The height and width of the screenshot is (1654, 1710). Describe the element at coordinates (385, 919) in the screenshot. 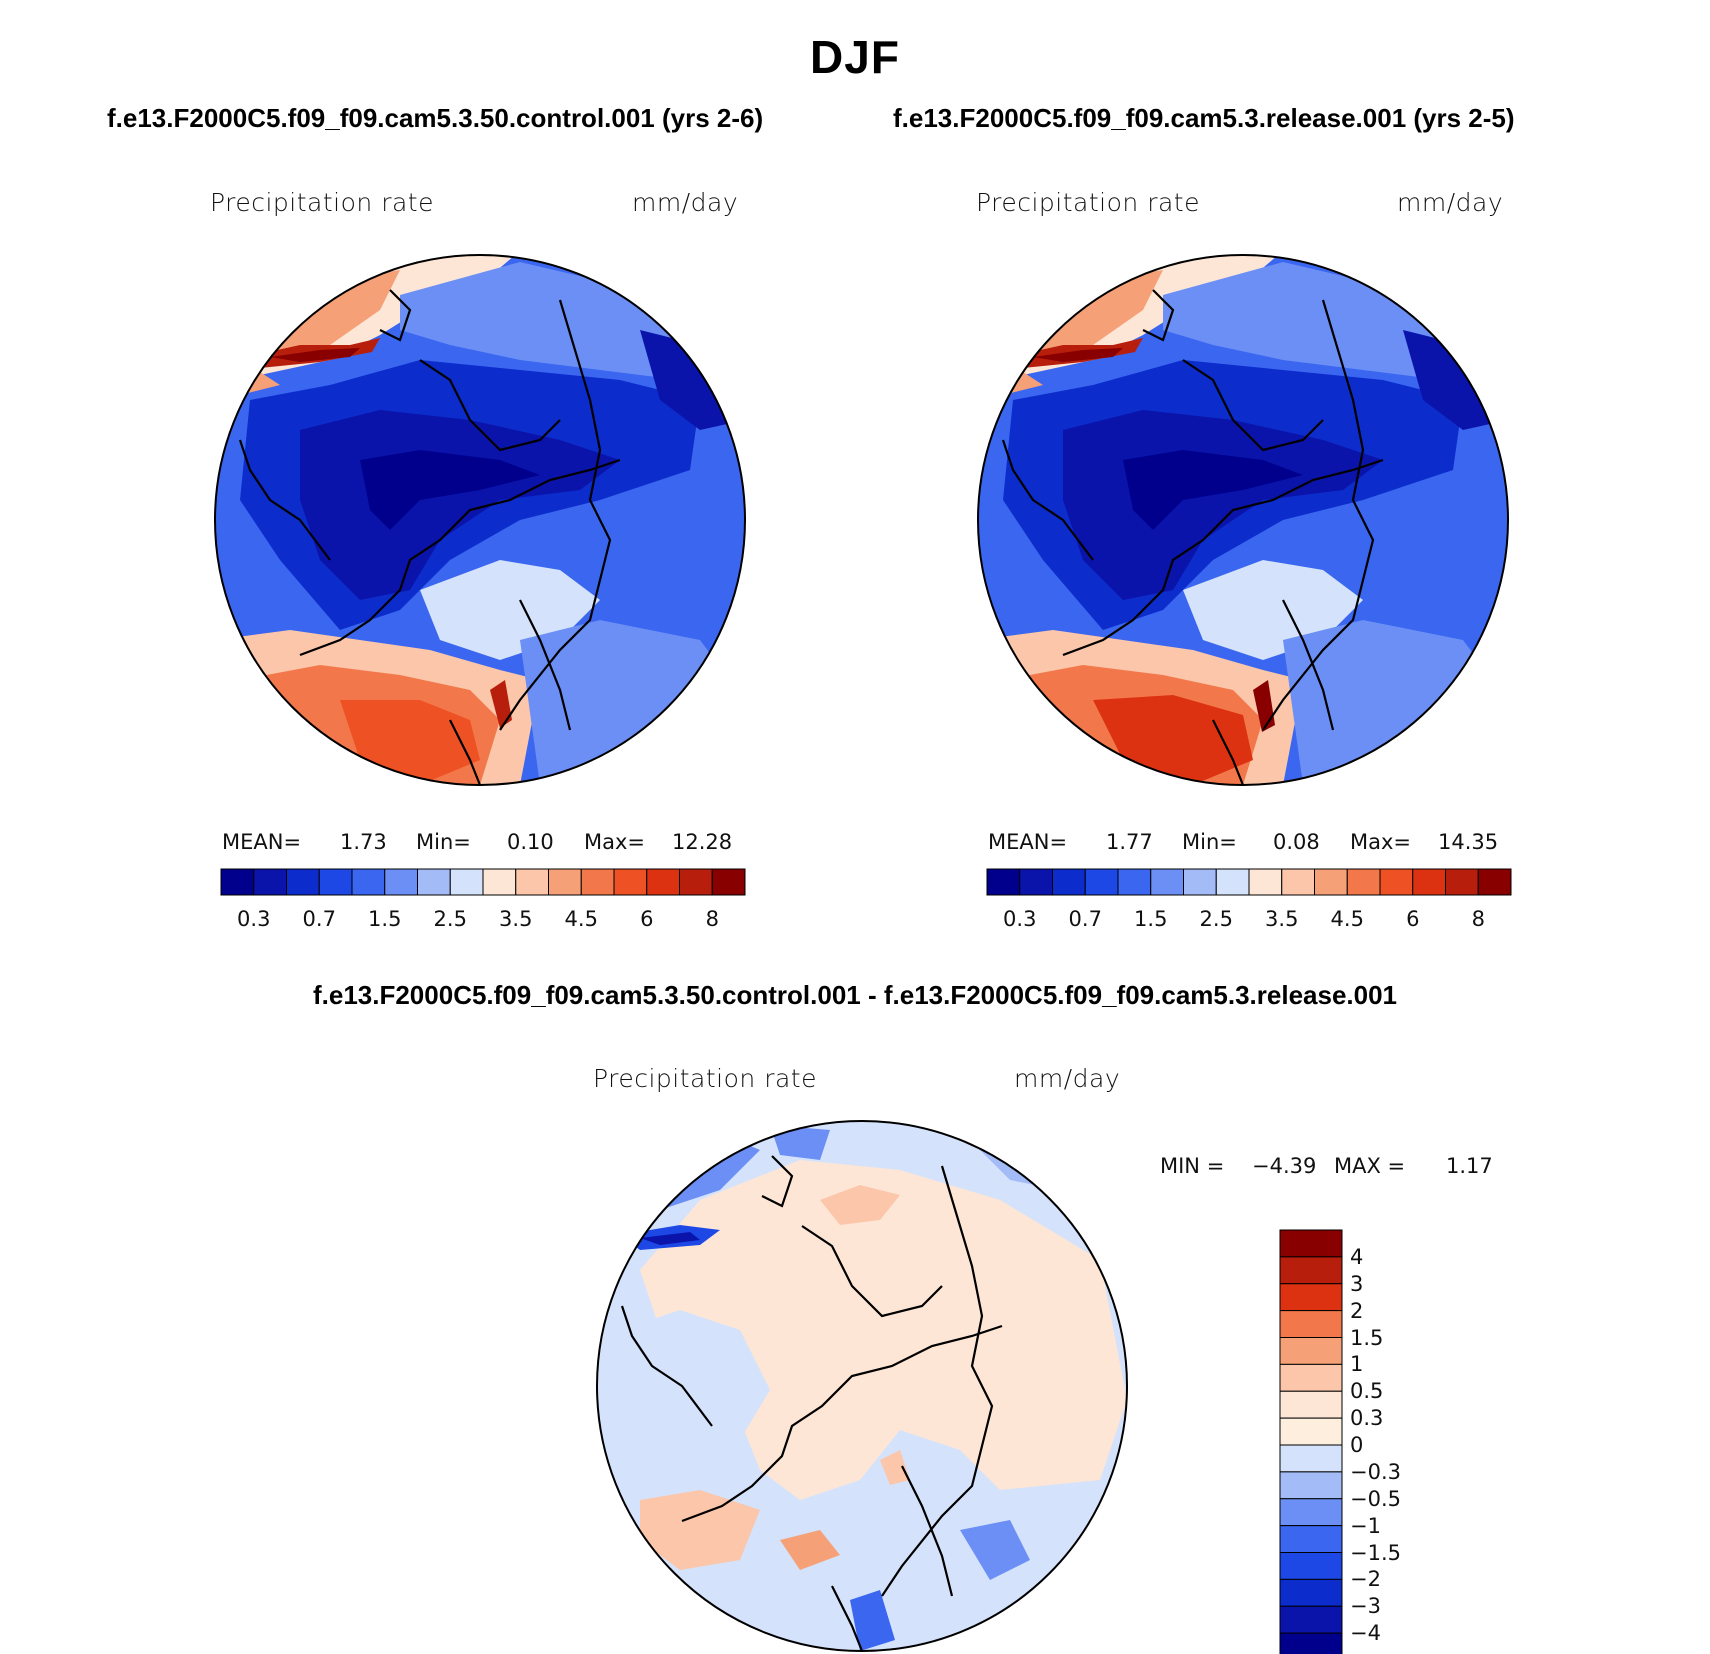

I see `panel1-tick-label: 1.5` at that location.